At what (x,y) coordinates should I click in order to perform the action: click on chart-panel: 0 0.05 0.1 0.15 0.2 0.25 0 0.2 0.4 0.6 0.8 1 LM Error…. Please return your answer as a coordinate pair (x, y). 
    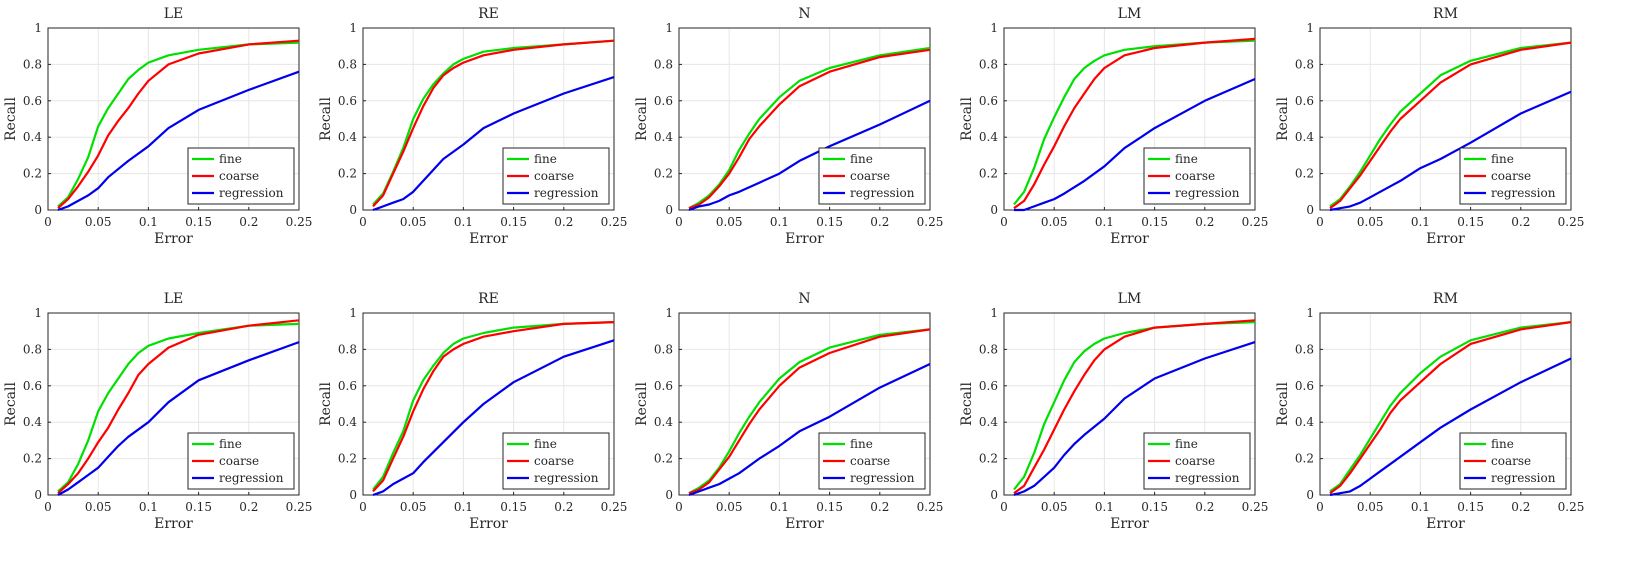
    Looking at the image, I should click on (1113, 411).